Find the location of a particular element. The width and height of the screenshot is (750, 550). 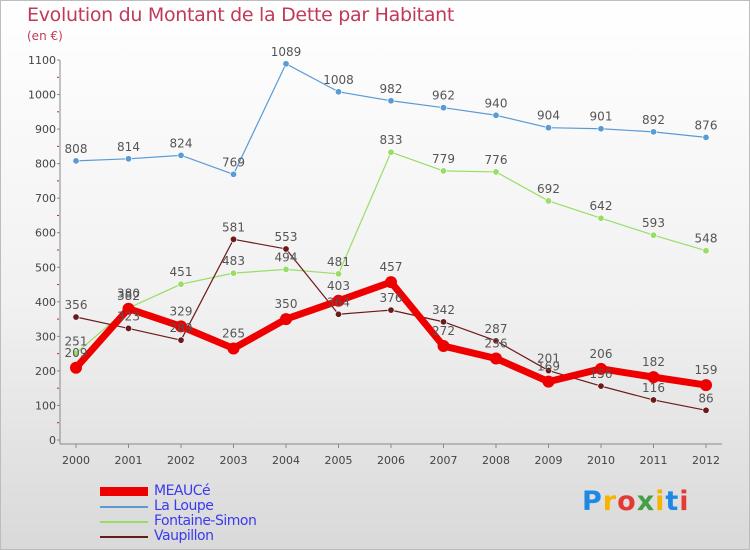

data-label: 962 is located at coordinates (443, 96).